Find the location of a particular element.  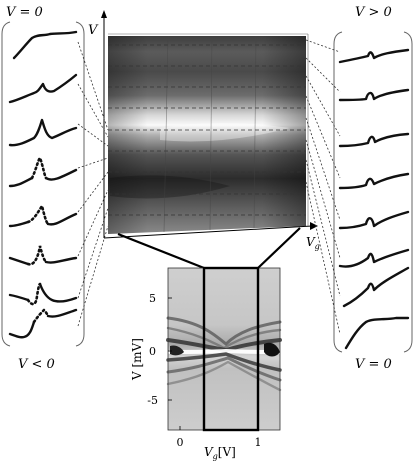

main-v-axis-label: V is located at coordinates (93, 30).